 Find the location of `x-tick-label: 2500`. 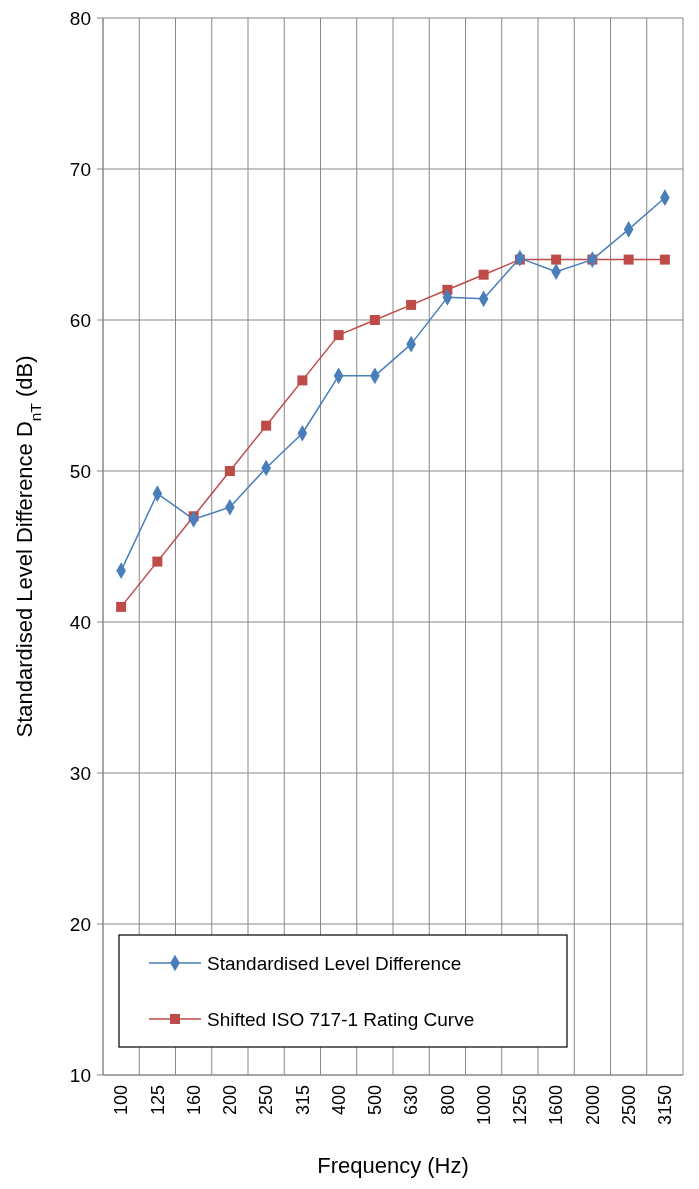

x-tick-label: 2500 is located at coordinates (628, 1105).